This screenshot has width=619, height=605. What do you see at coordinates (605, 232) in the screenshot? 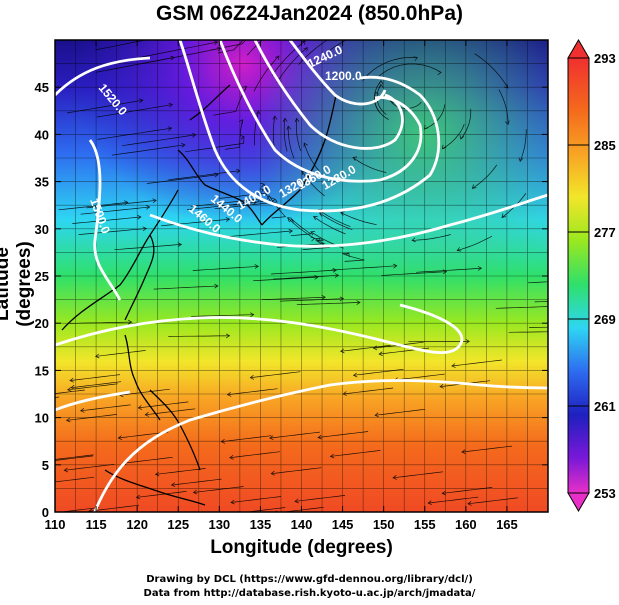
I see `colorbar-tick-label: 277` at bounding box center [605, 232].